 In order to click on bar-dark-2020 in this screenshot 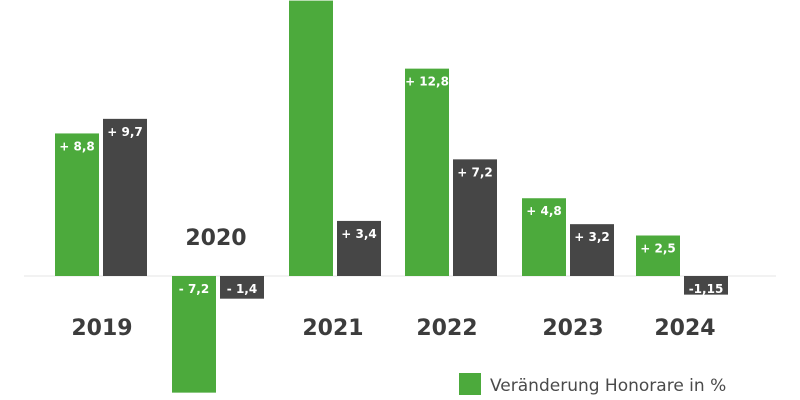, I will do `click(242, 287)`.